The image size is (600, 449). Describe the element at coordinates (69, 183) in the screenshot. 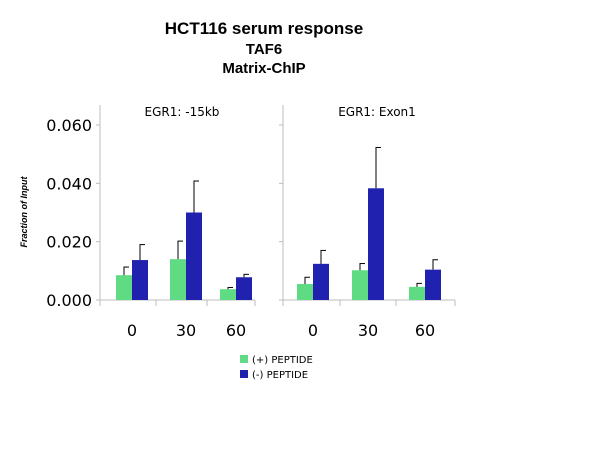

I see `y-tick-label: 0.040` at that location.